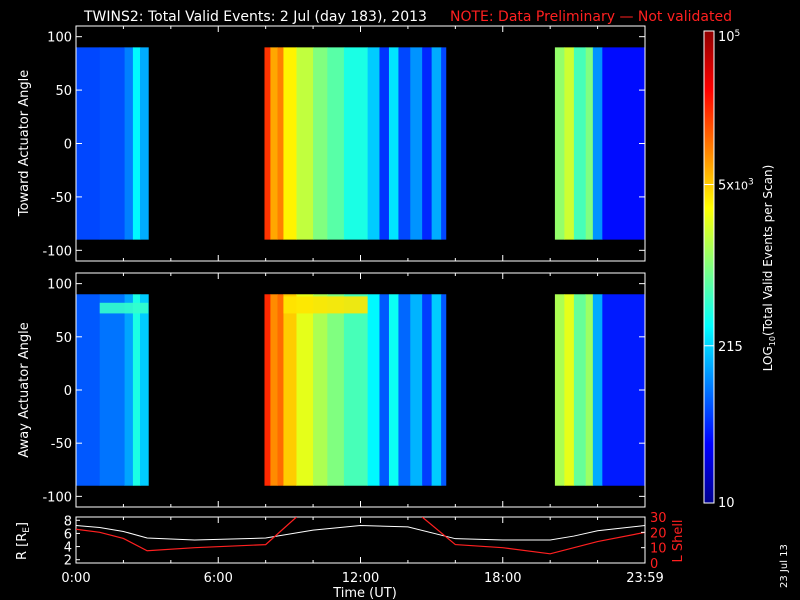 The width and height of the screenshot is (800, 600). I want to click on preliminary-note: NOTE: Data Preliminary — Not validated, so click(591, 17).